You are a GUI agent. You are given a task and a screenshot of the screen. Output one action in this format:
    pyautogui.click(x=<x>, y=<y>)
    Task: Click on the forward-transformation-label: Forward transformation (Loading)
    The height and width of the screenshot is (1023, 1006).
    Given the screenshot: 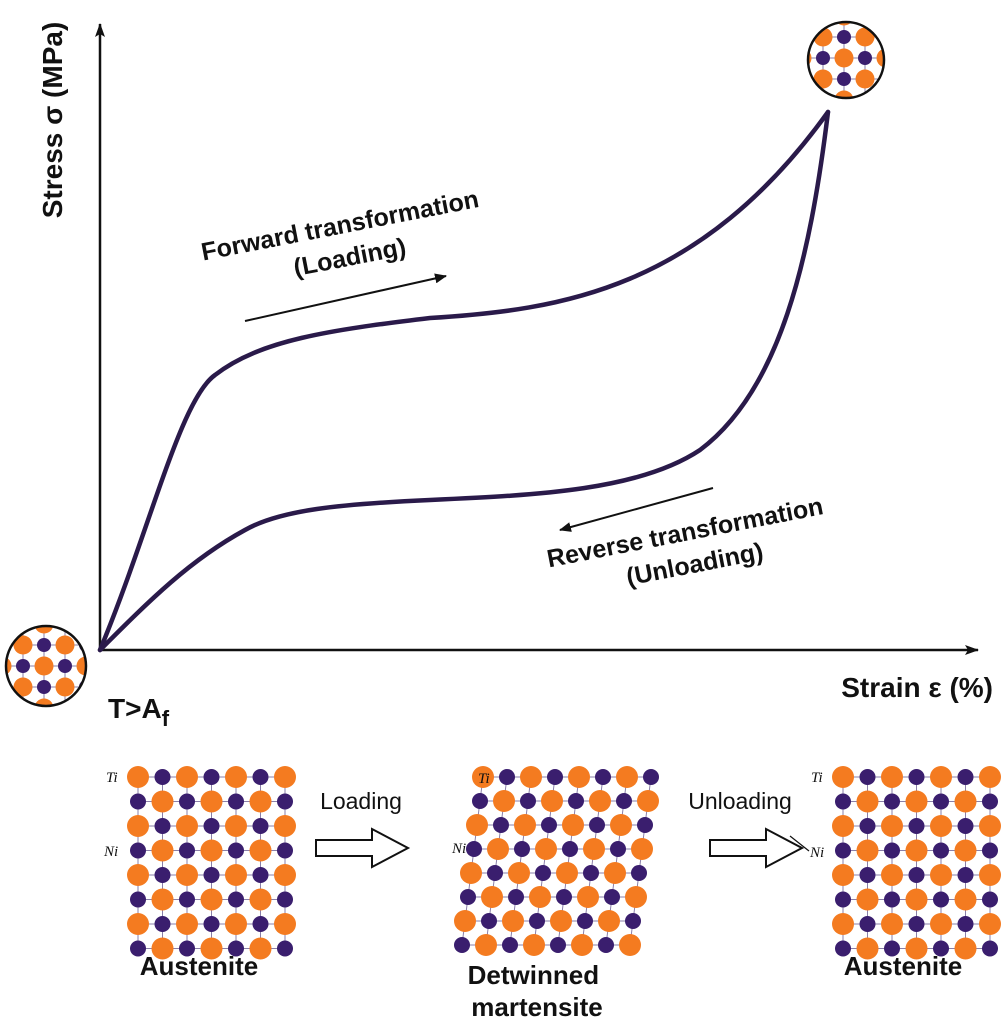 What is the action you would take?
    pyautogui.click(x=346, y=241)
    